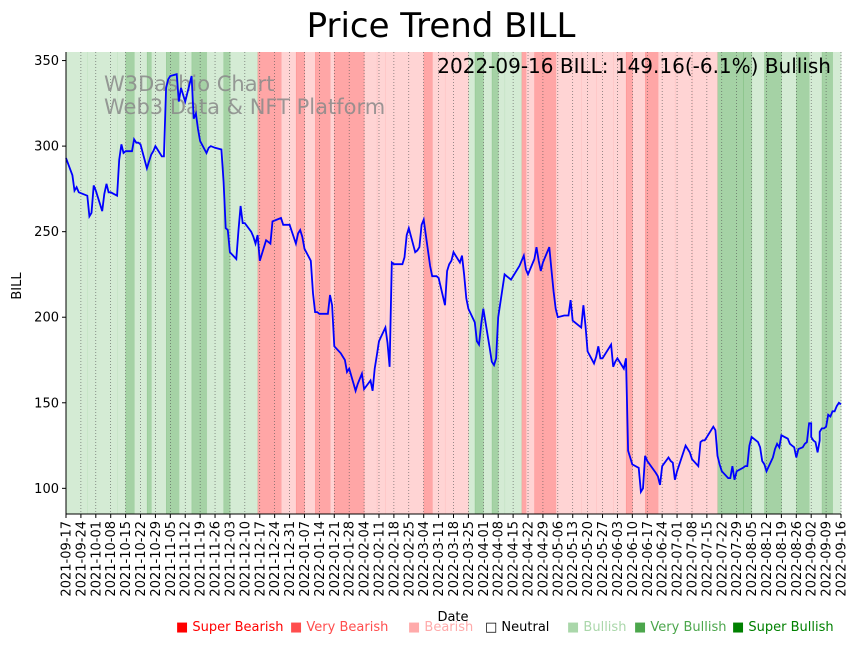 Image resolution: width=857 pixels, height=646 pixels. Describe the element at coordinates (111, 559) in the screenshot. I see `x-tick-label: 2021-10-08` at that location.